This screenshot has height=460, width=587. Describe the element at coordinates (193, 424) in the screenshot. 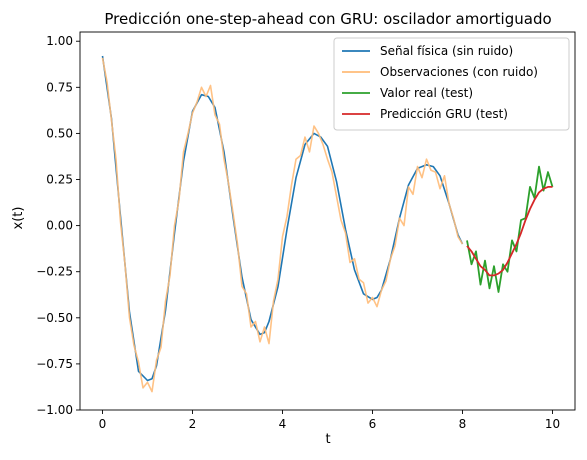

I see `x-tick-label-1: 2` at that location.